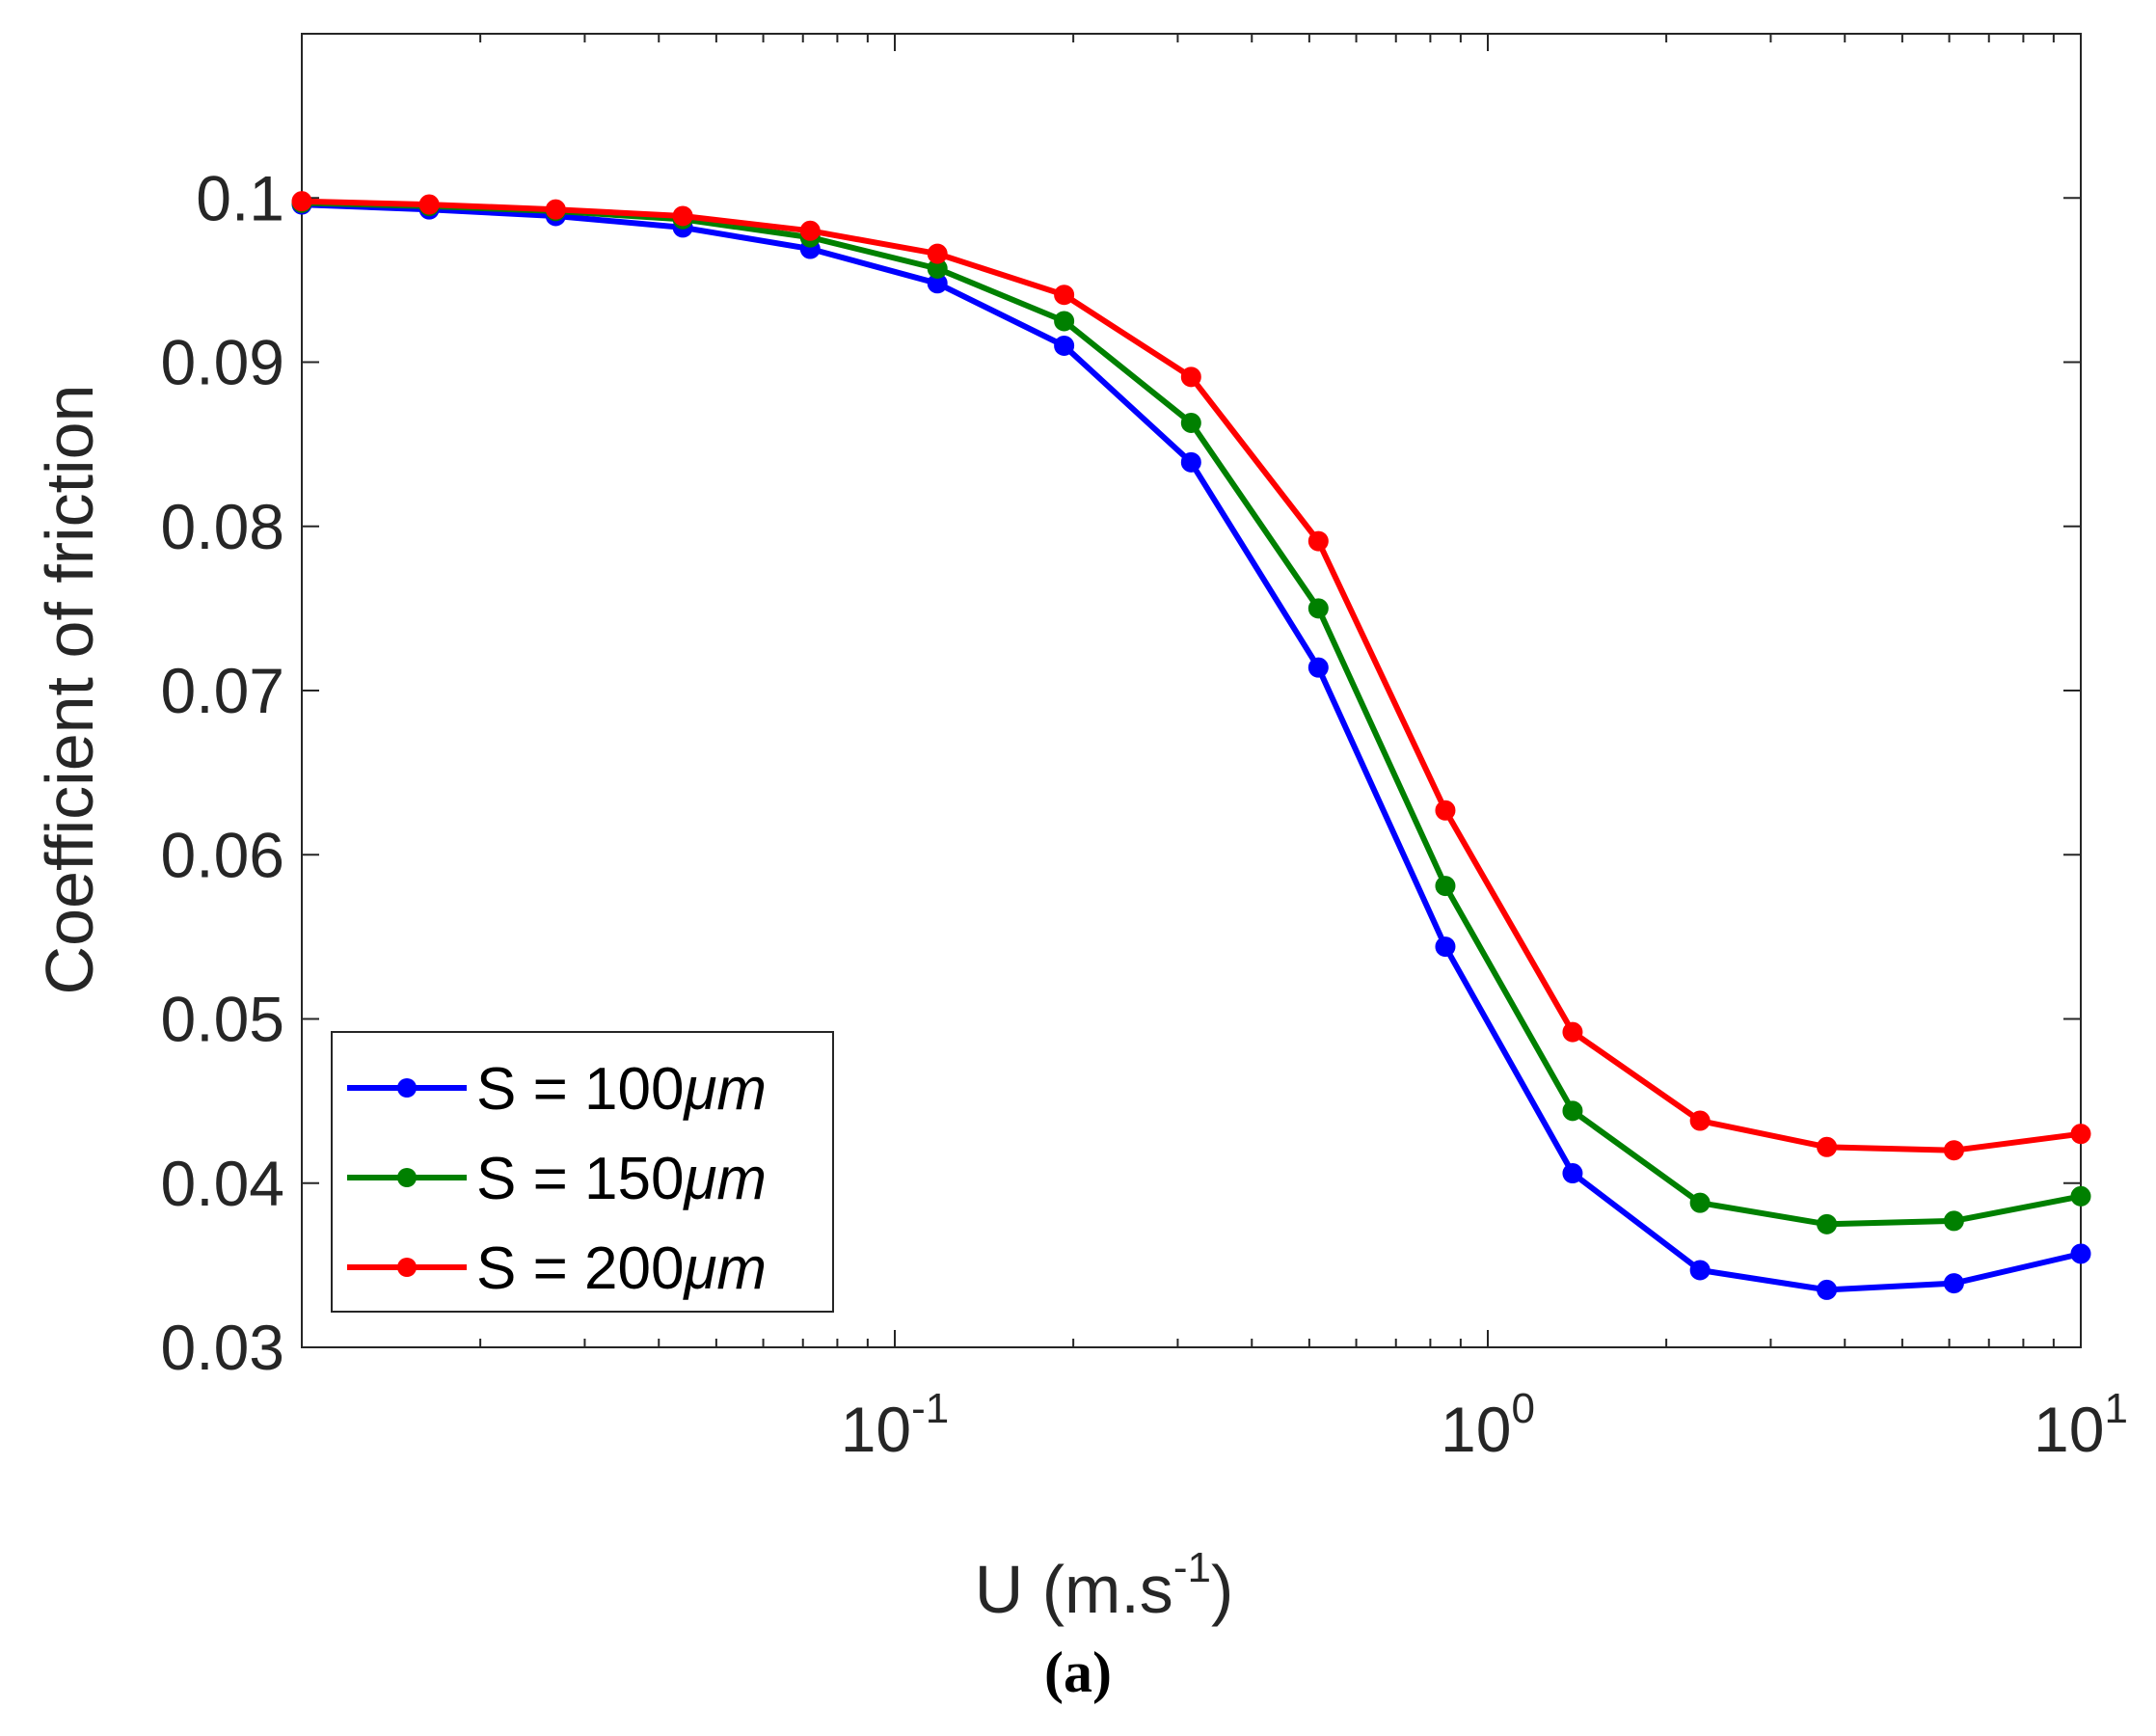 This screenshot has height=1736, width=2156. What do you see at coordinates (930, 1408) in the screenshot?
I see `x-tick-label-exponent: -1` at bounding box center [930, 1408].